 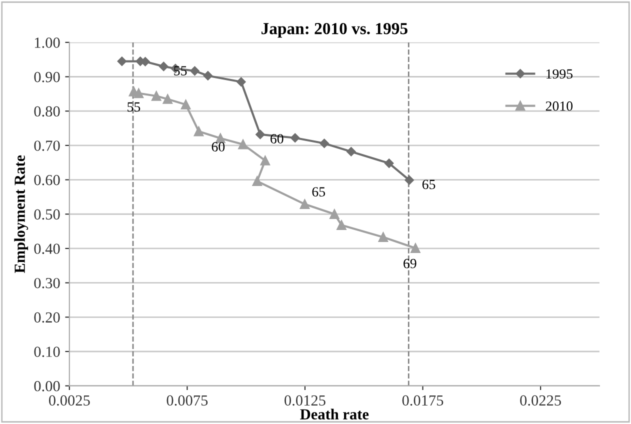 What do you see at coordinates (559, 74) in the screenshot?
I see `legend-label: 1995` at bounding box center [559, 74].